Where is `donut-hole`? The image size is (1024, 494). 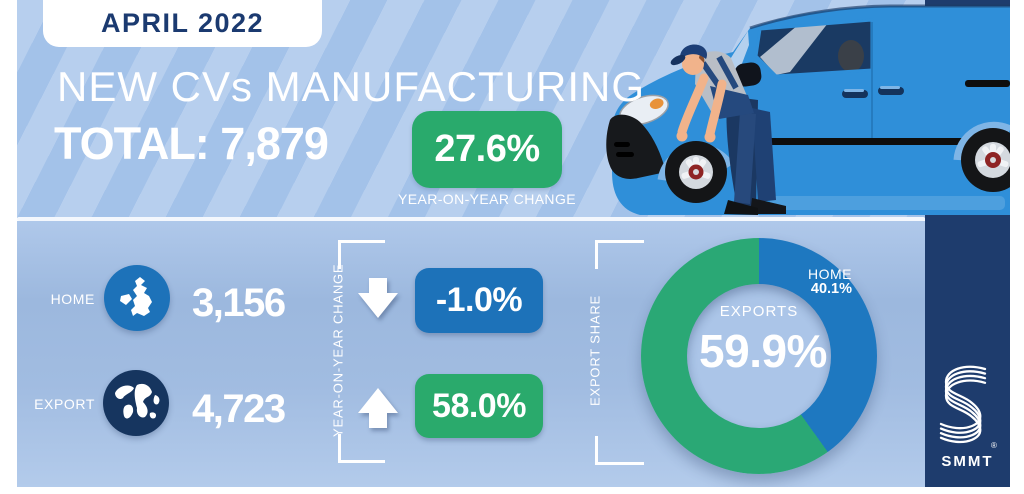 donut-hole is located at coordinates (759, 356).